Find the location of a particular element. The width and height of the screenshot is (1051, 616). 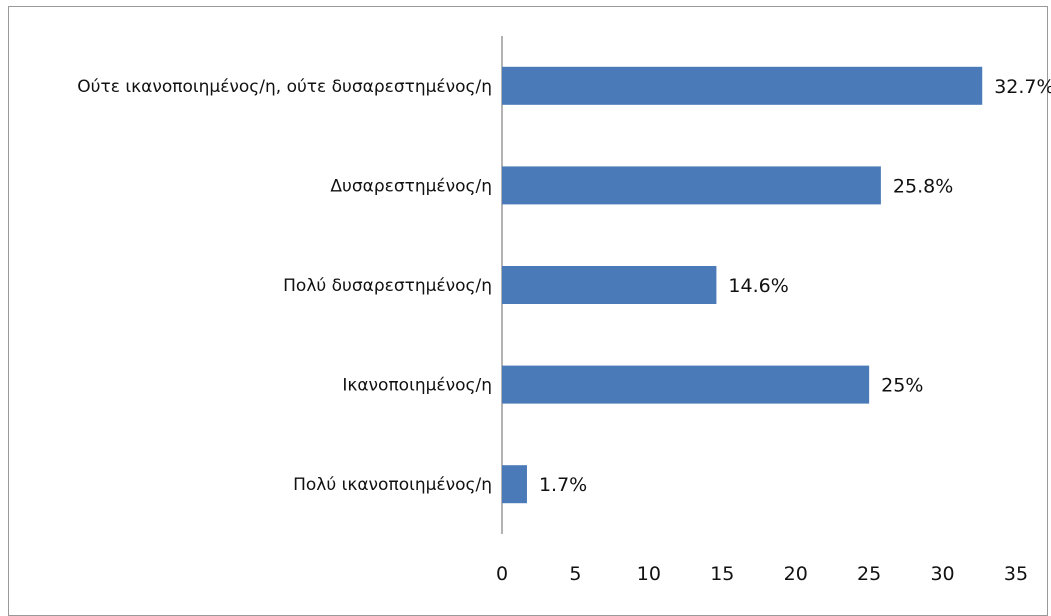

x-tick-label: 35 is located at coordinates (1016, 574).